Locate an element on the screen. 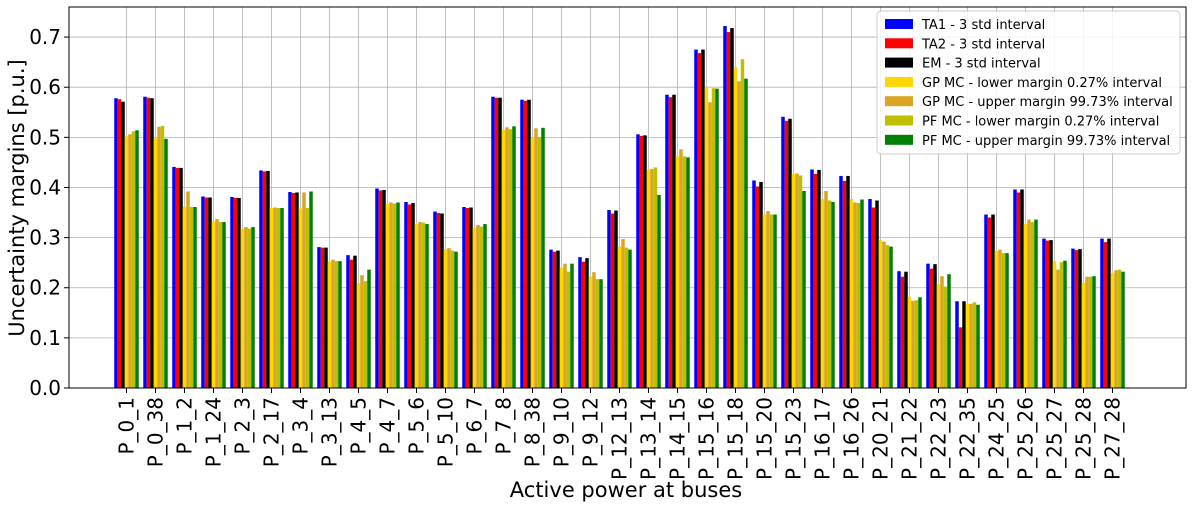  x-tick-label: P_4_7 is located at coordinates (388, 426).